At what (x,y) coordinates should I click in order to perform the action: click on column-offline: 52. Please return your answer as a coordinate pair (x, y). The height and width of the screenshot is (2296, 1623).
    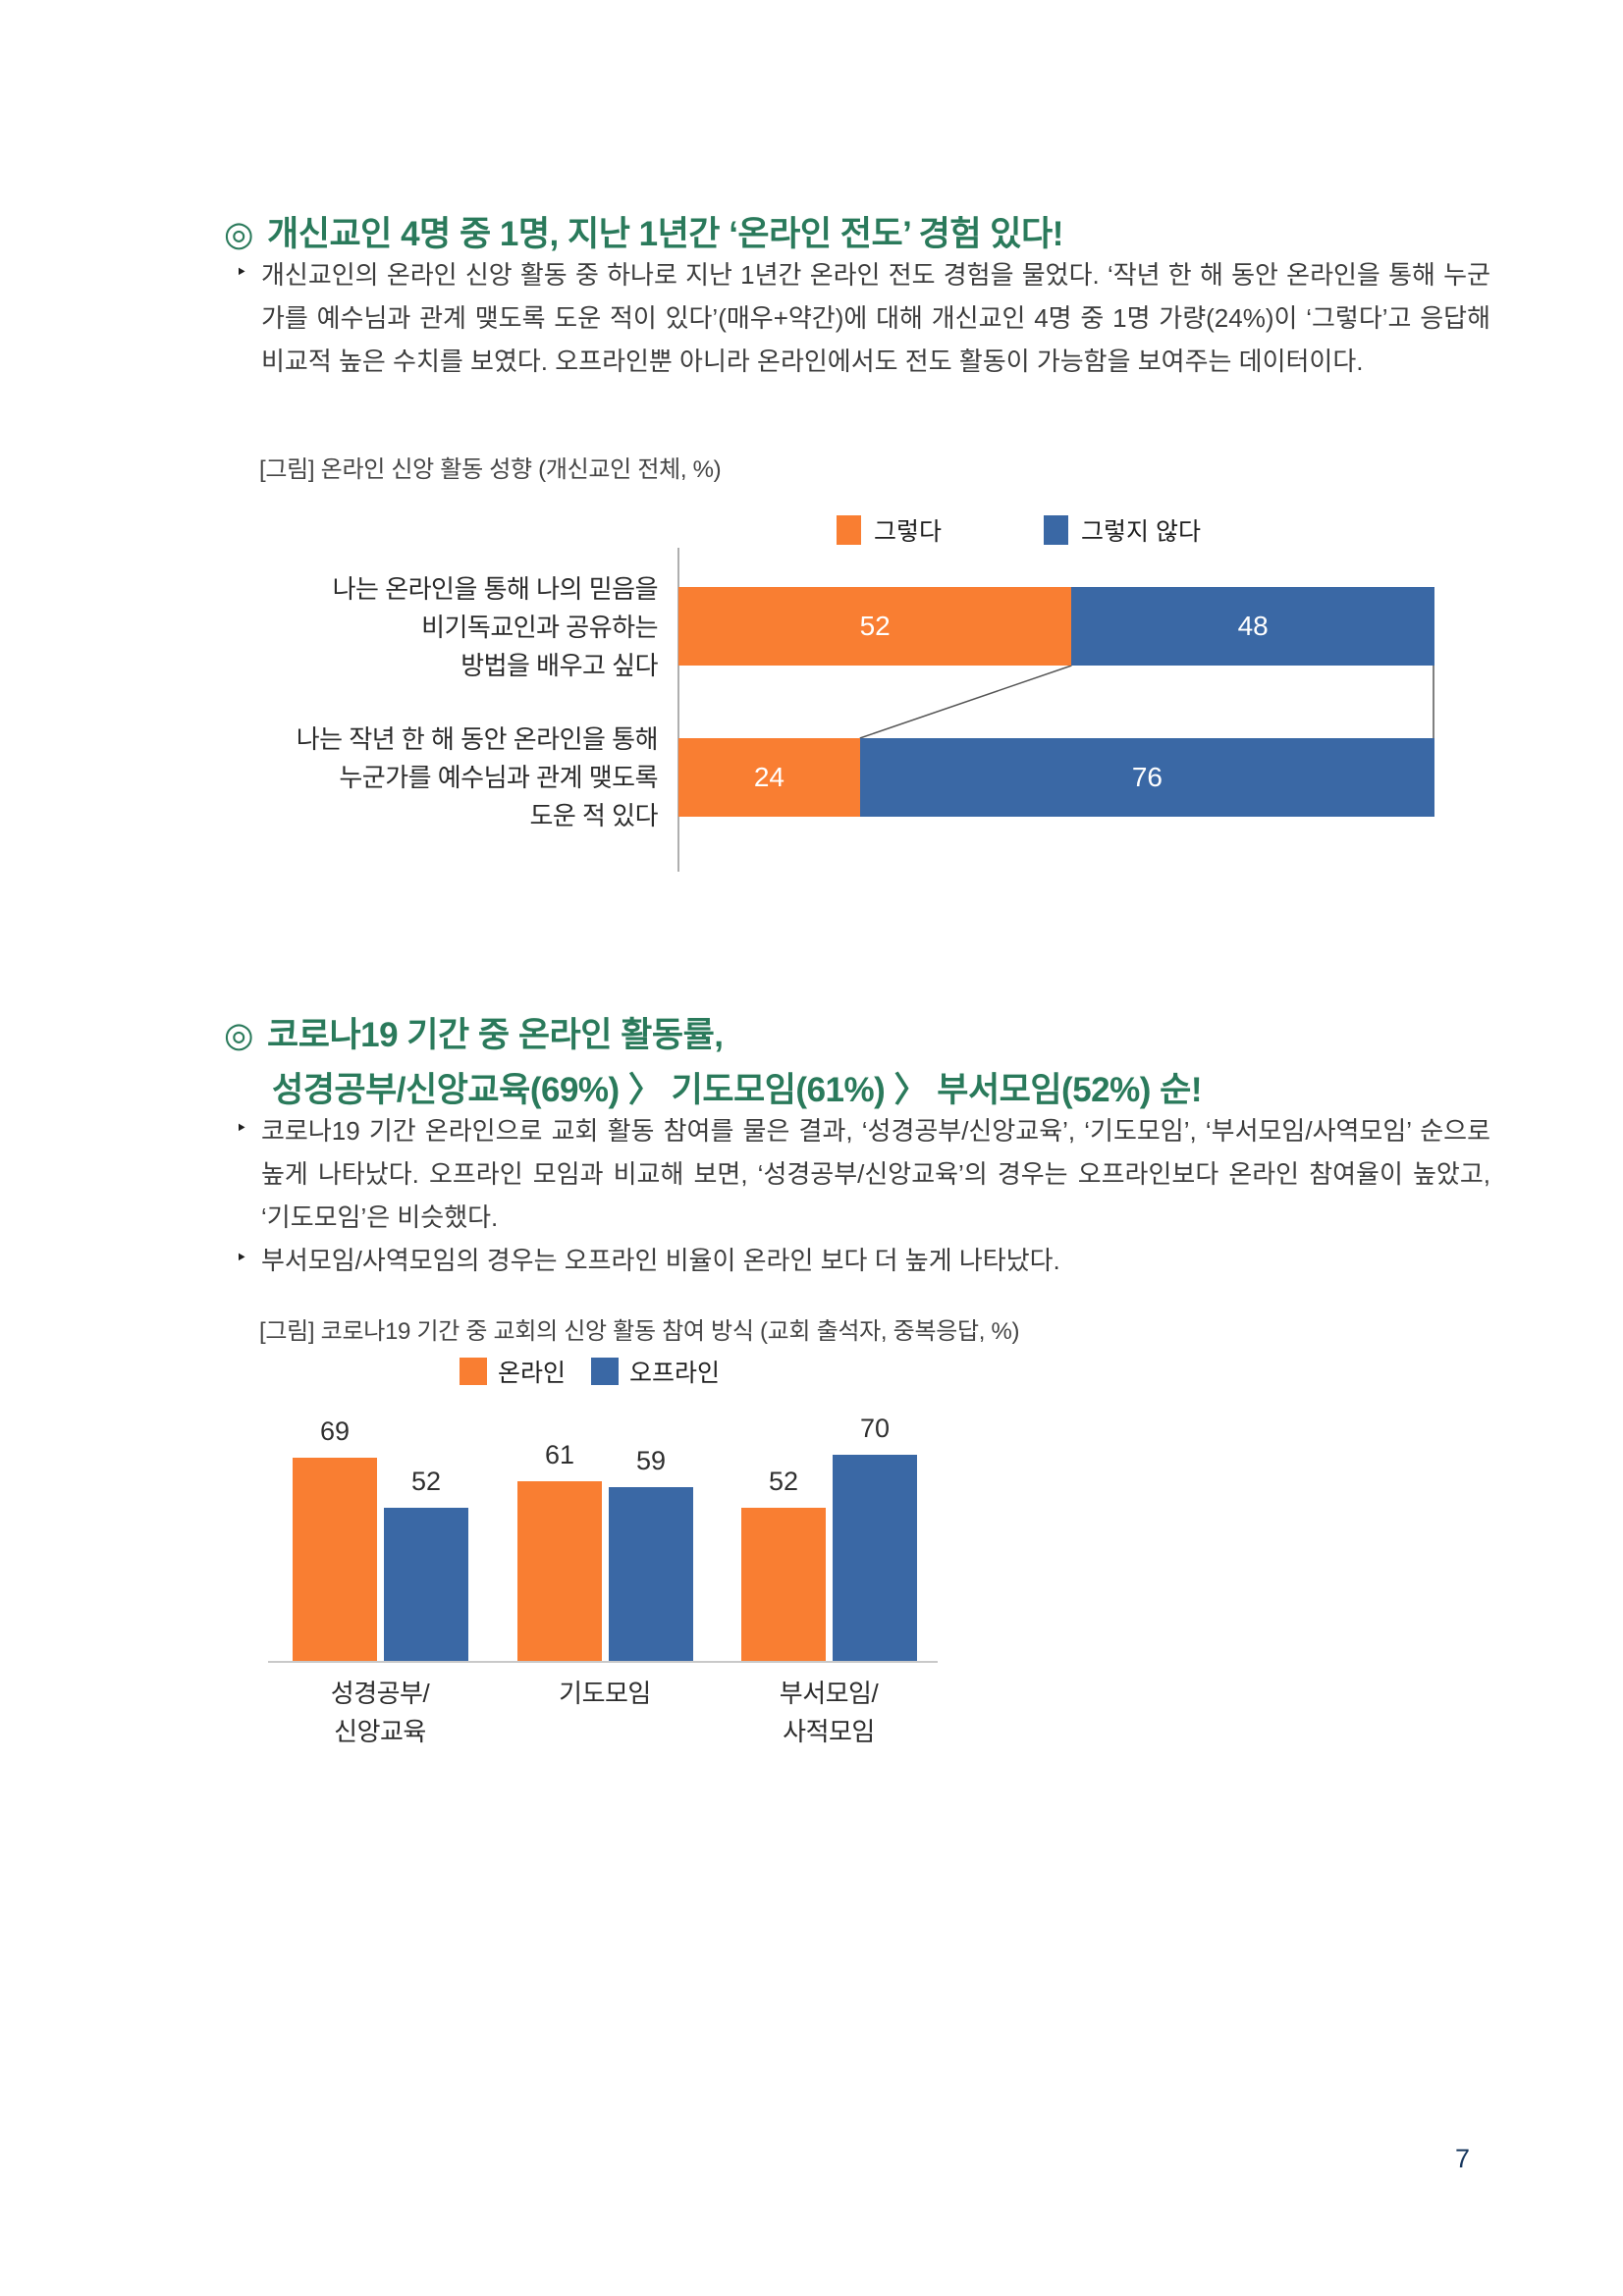
    Looking at the image, I should click on (426, 1564).